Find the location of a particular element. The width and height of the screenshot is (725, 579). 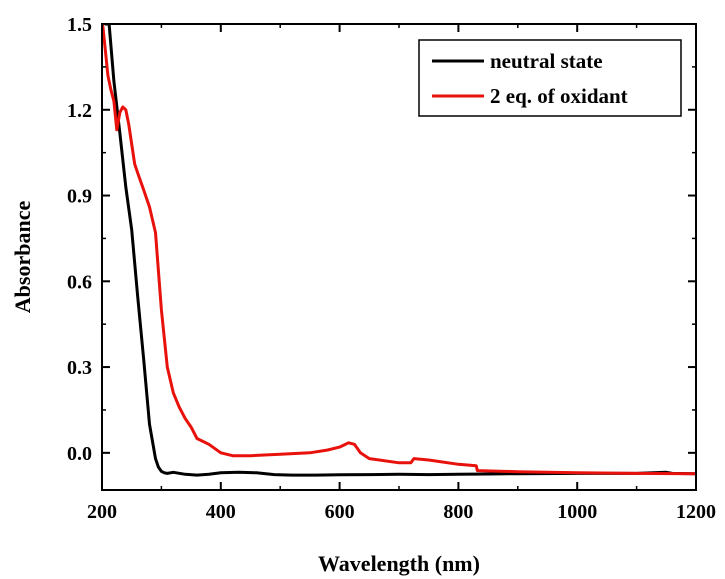

legend-box is located at coordinates (550, 78).